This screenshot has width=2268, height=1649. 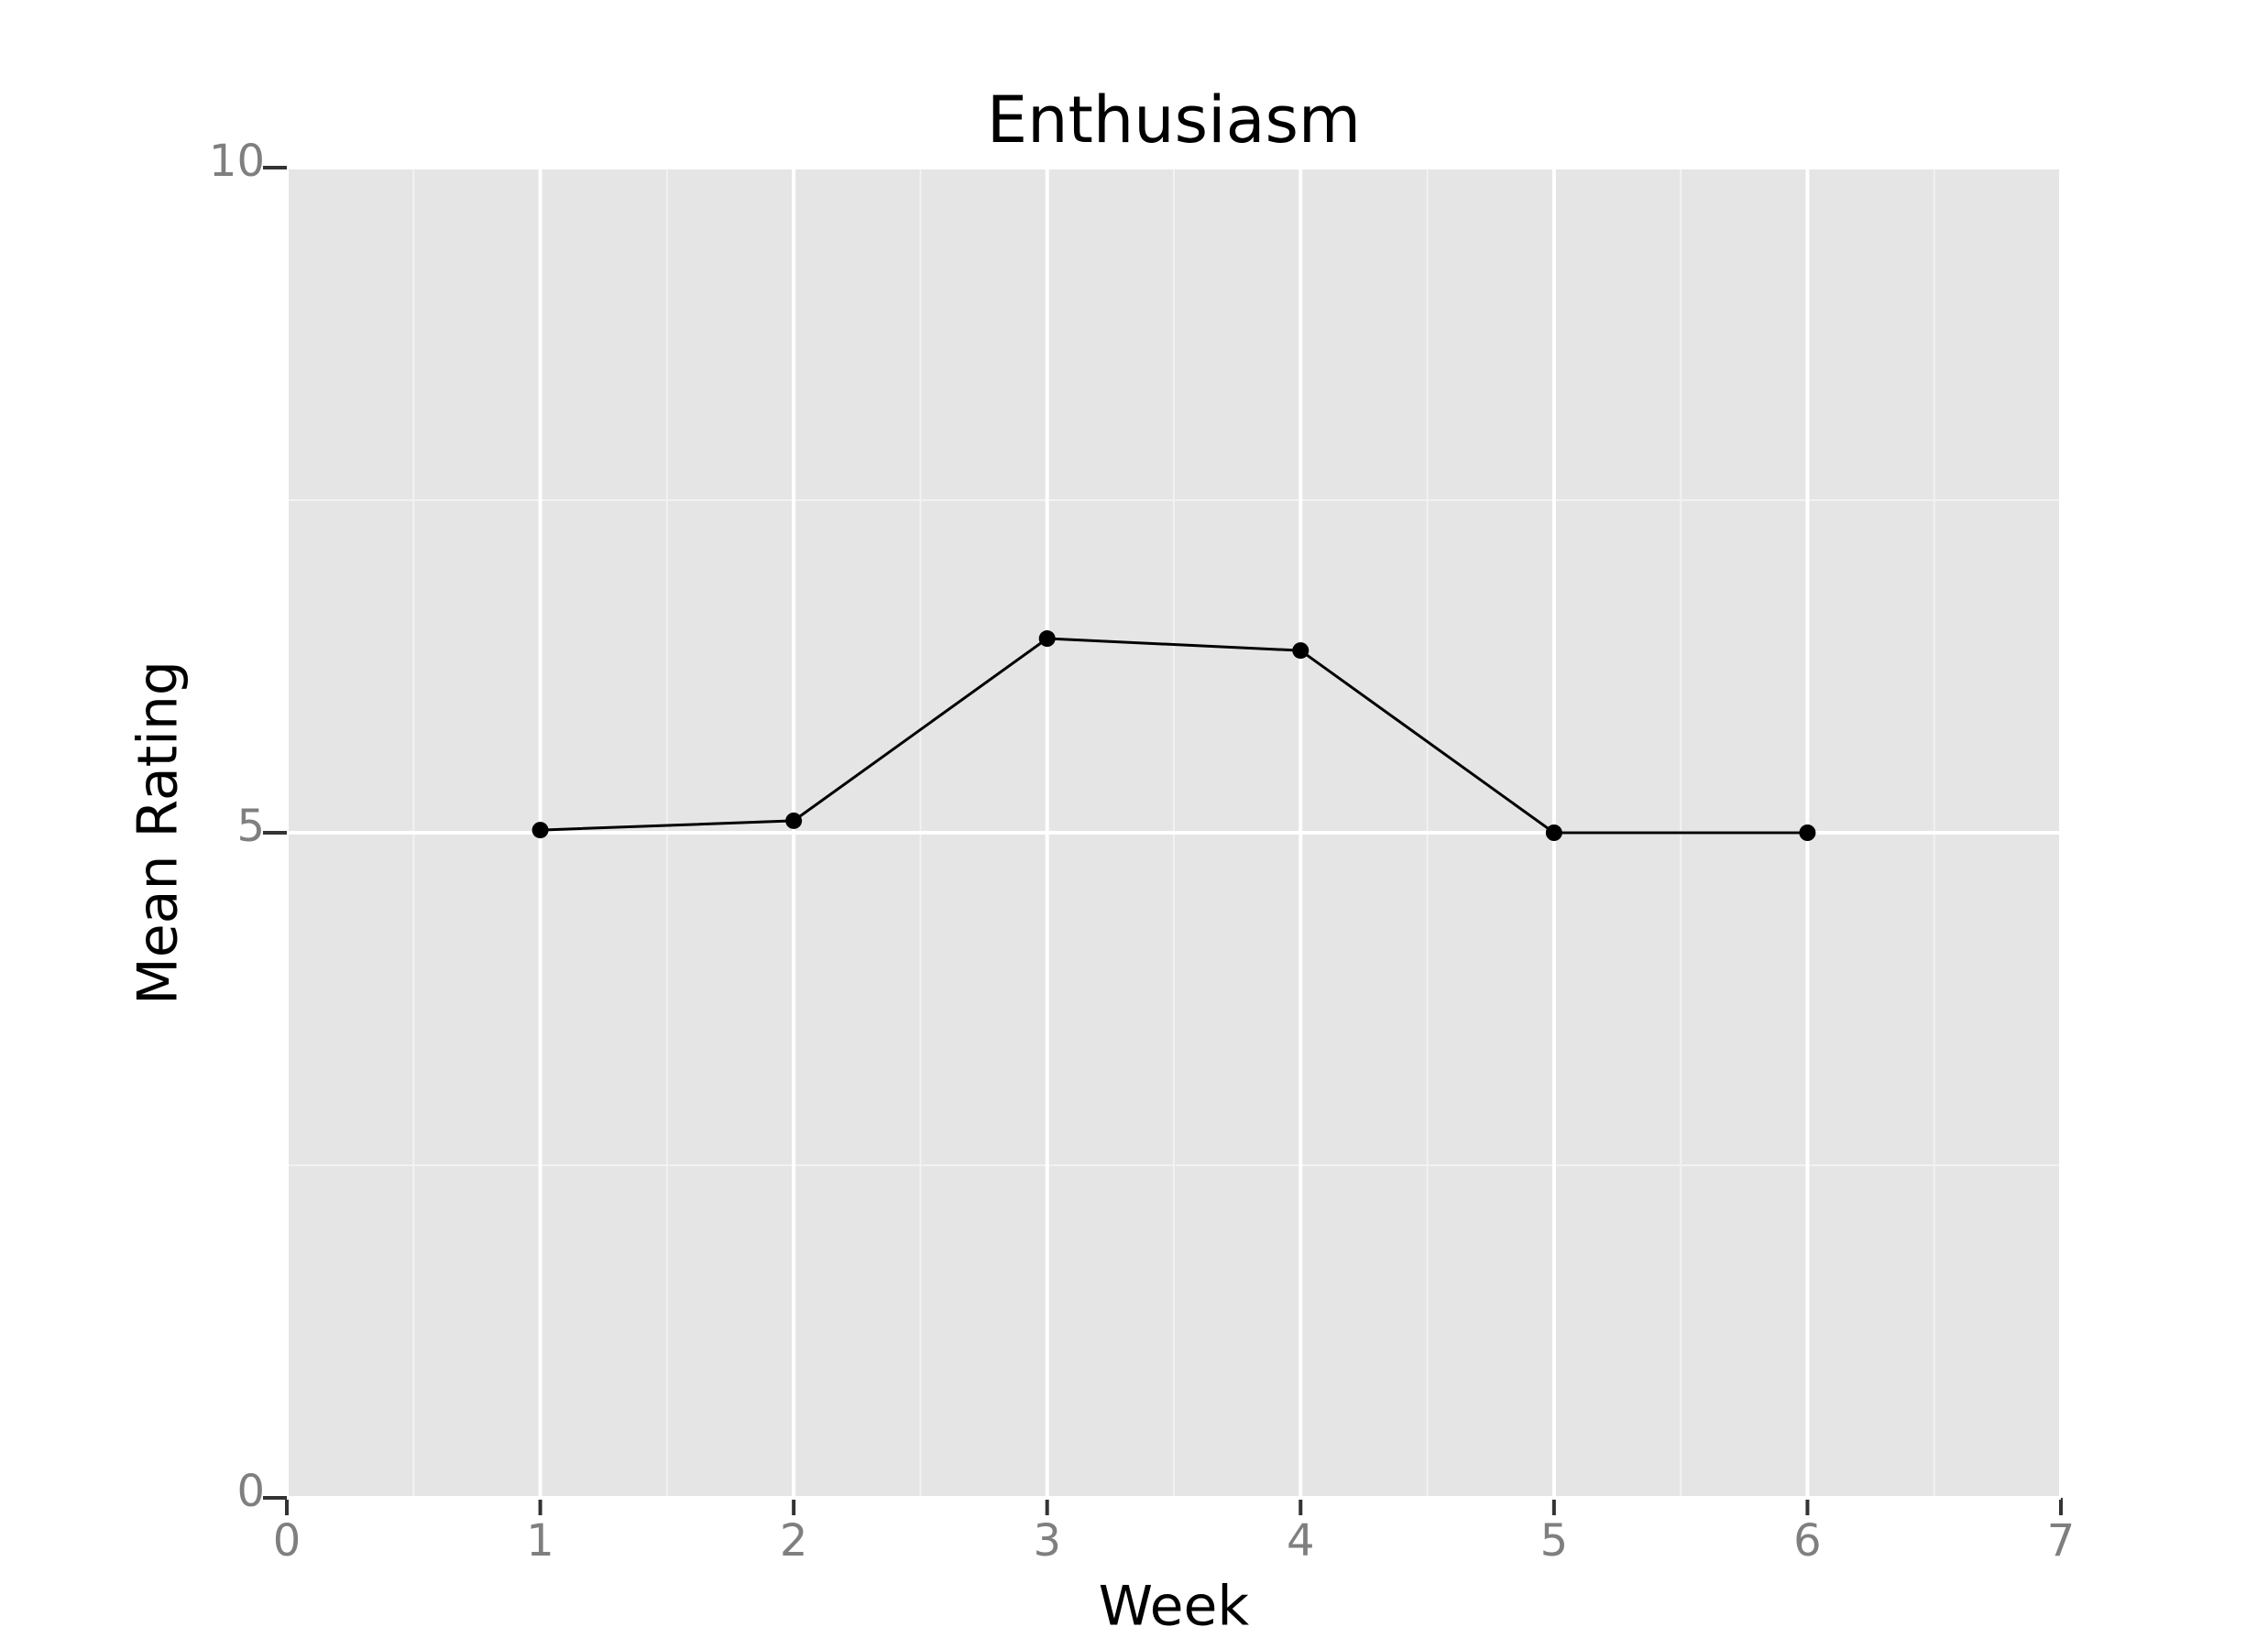 What do you see at coordinates (250, 826) in the screenshot?
I see `y-tick-label: 5` at bounding box center [250, 826].